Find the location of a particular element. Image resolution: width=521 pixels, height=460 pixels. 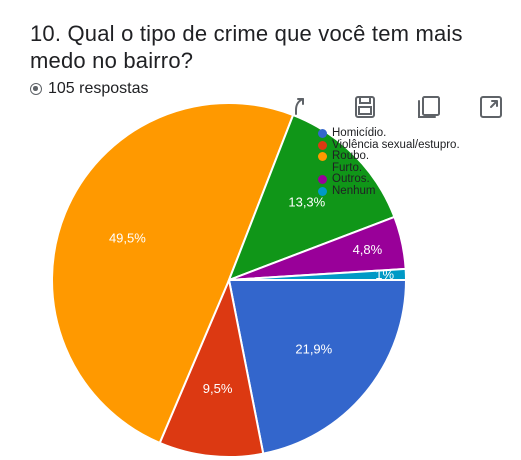

legend-item: Nenhum is located at coordinates (389, 191).